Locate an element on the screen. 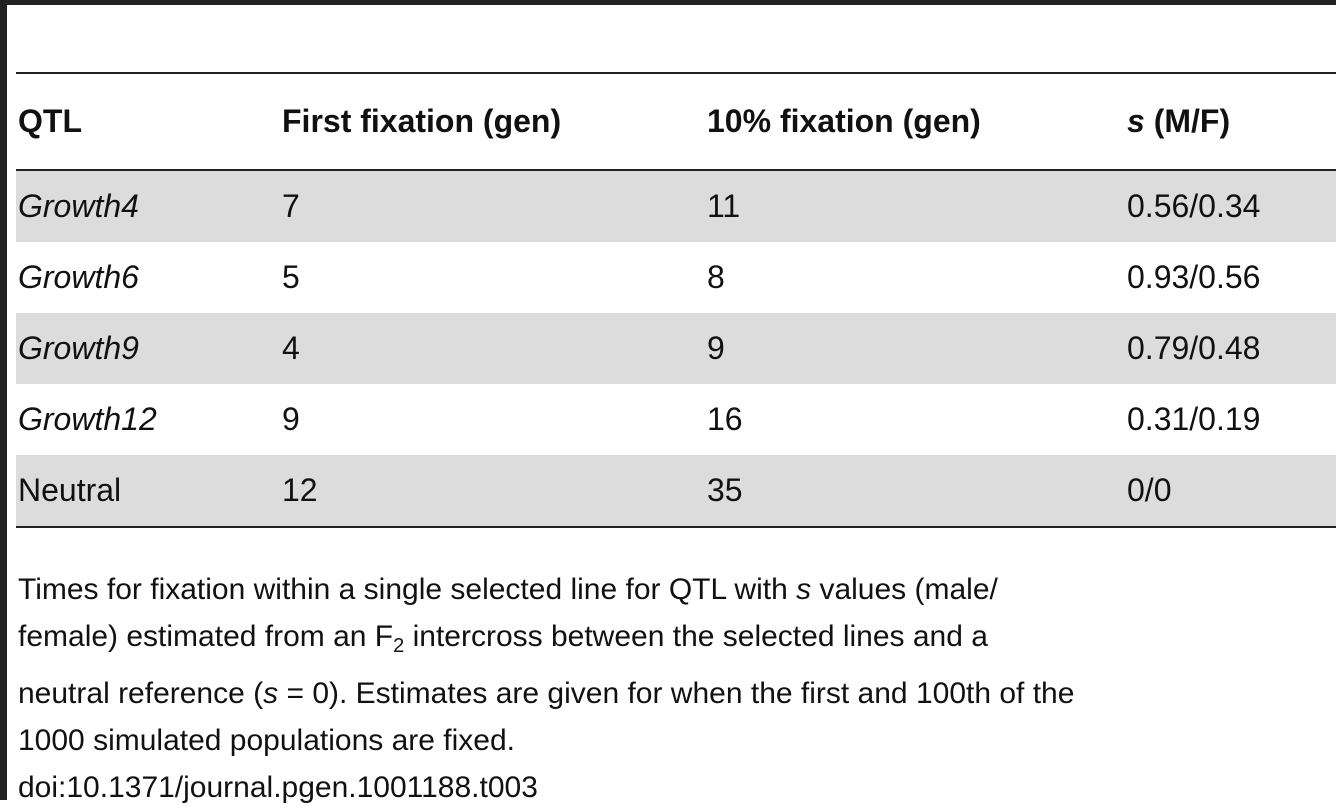 The width and height of the screenshot is (1336, 811). doi: doi:10.1371/journal.pgen.1001188.t003 is located at coordinates (278, 787).